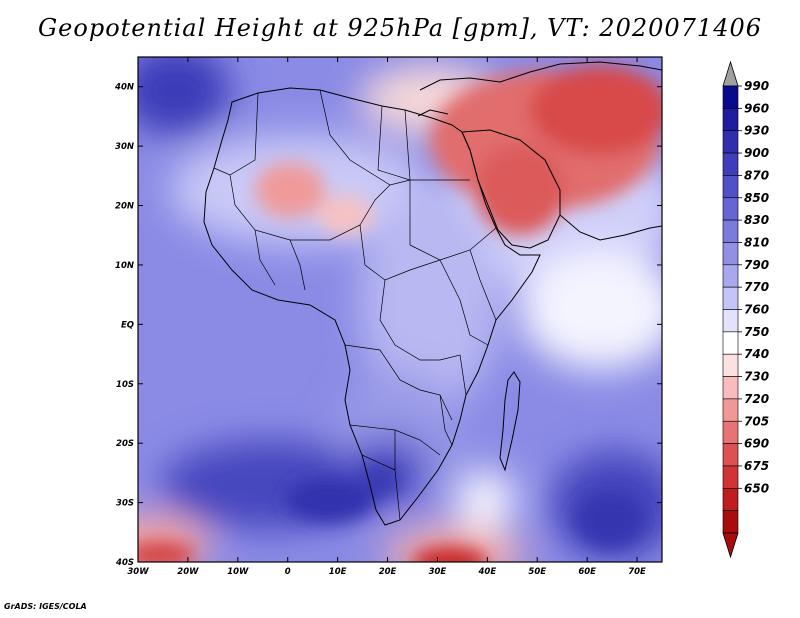 Image resolution: width=800 pixels, height=618 pixels. Describe the element at coordinates (756, 310) in the screenshot. I see `colorbar-label: 760` at that location.